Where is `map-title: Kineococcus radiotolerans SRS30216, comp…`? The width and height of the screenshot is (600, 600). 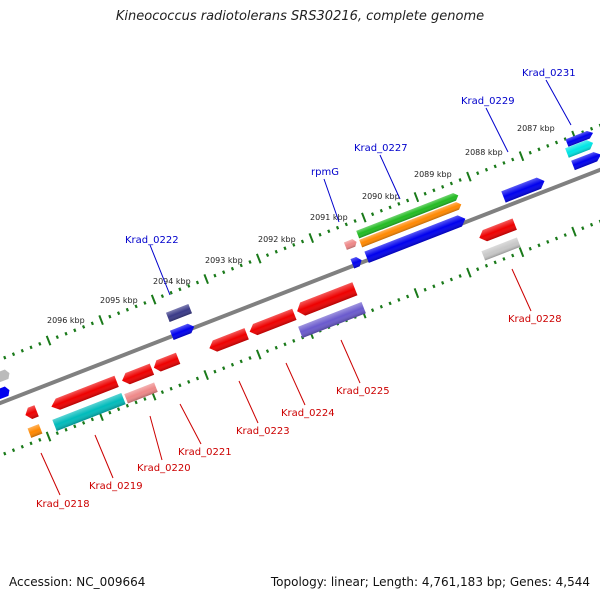
map-title: Kineococcus radiotolerans SRS30216, comp… is located at coordinates (300, 16).